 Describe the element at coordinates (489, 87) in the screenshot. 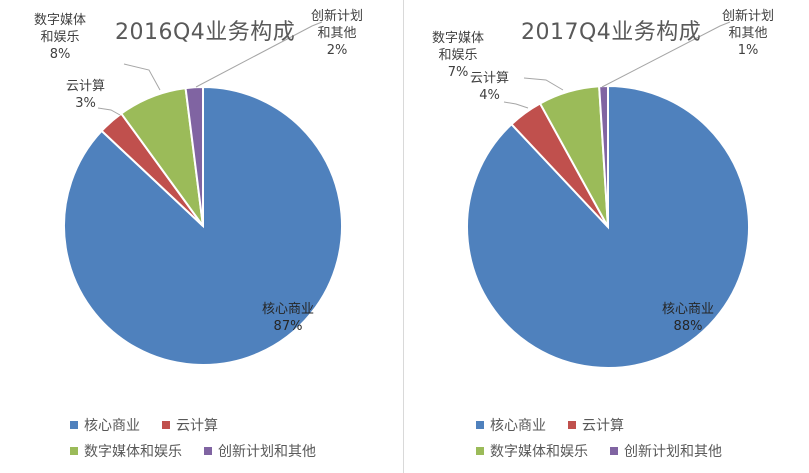

I see `data-label-cloud-computing: 云计算 4%` at that location.